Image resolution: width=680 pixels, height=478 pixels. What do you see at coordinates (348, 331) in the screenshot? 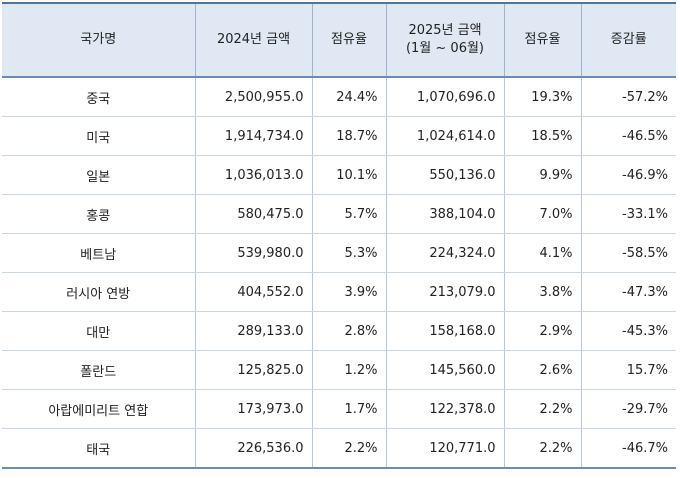
I see `cell-share-2024: 2.8%` at bounding box center [348, 331].